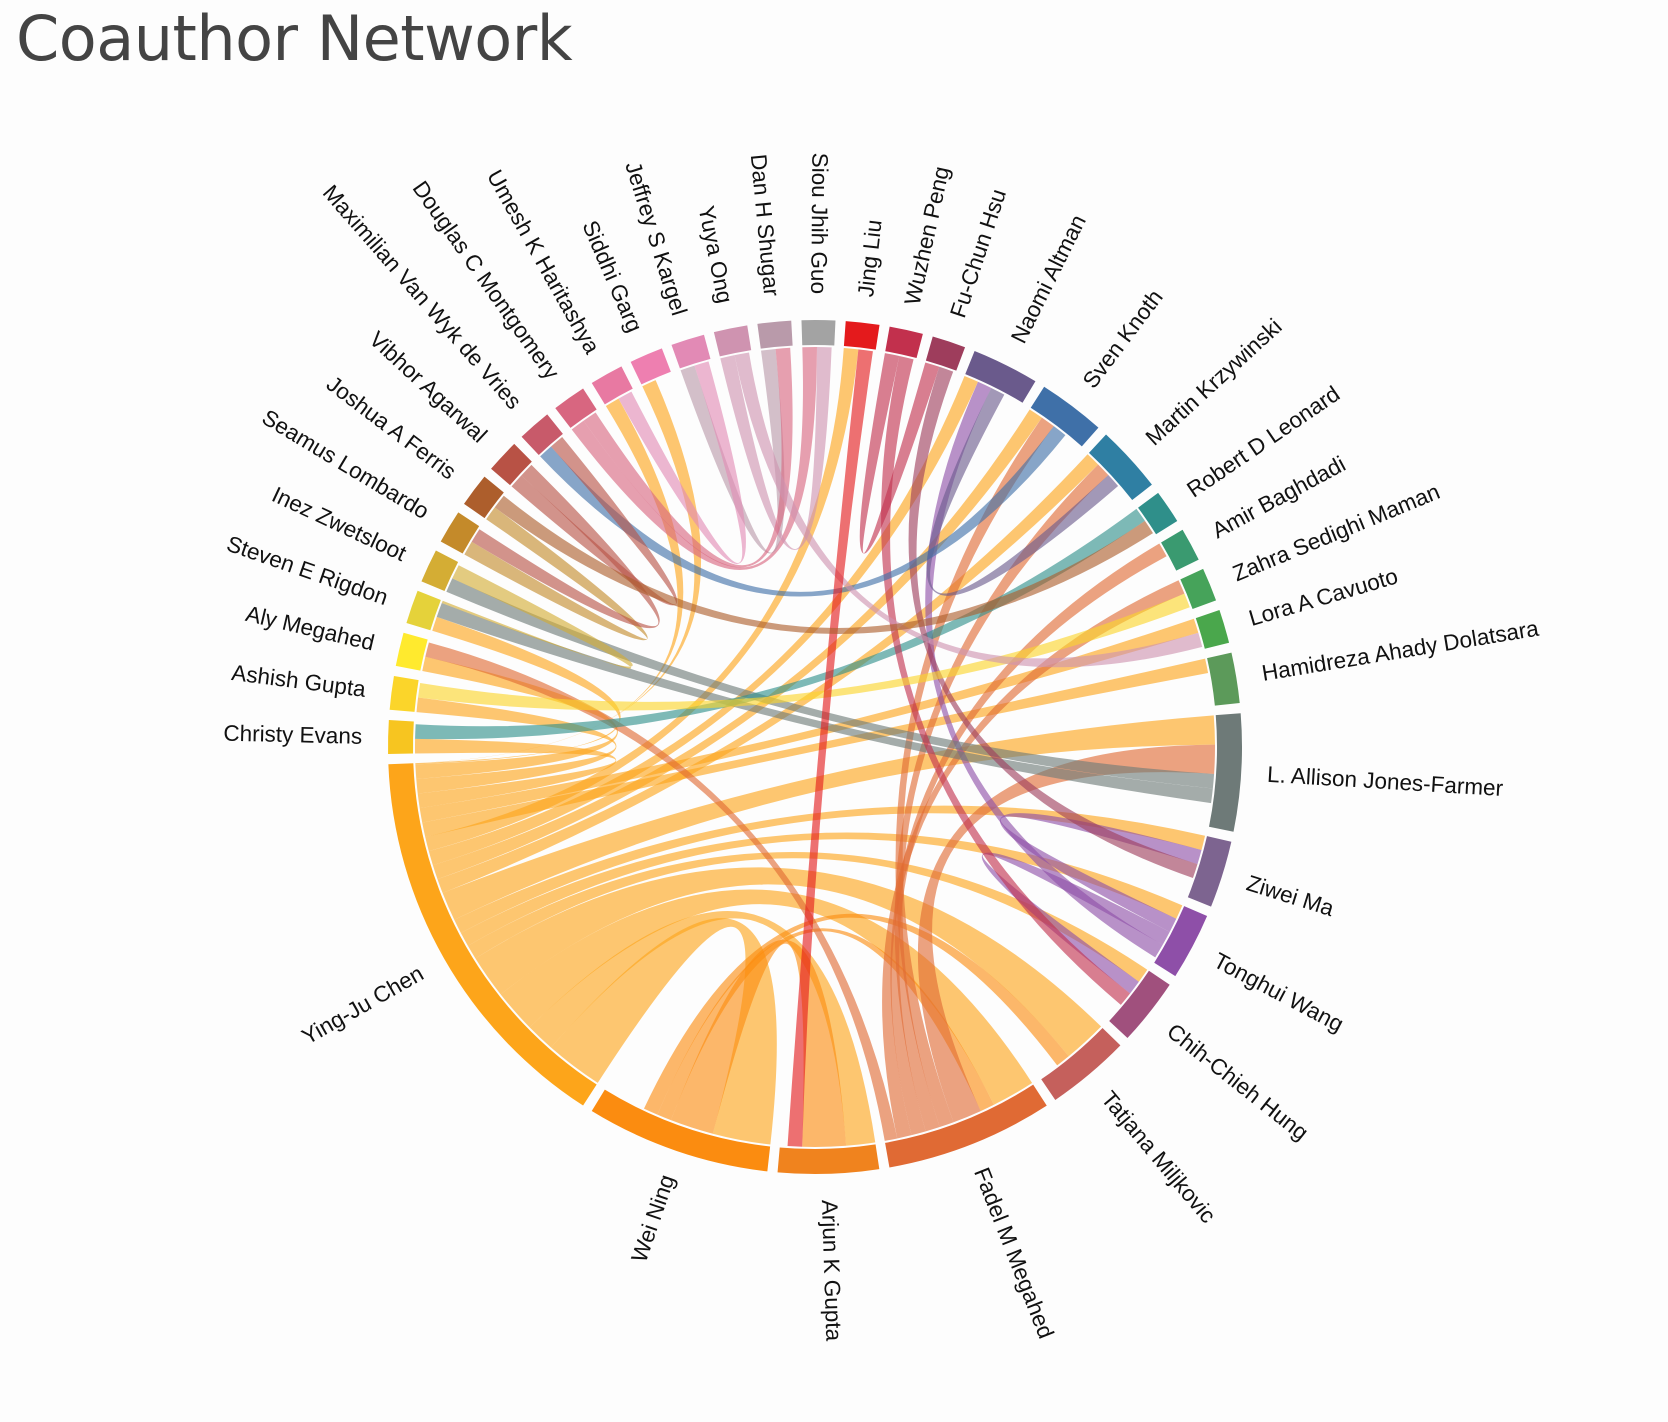 This screenshot has width=1668, height=1422. What do you see at coordinates (819, 224) in the screenshot?
I see `label-siou-jhih-guo: Siou Jhih Guo` at bounding box center [819, 224].